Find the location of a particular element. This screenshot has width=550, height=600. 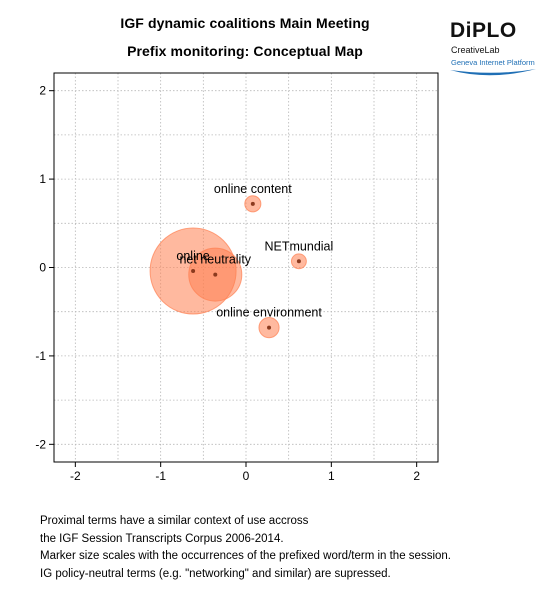

y-tick-label: 0 is located at coordinates (42, 268).